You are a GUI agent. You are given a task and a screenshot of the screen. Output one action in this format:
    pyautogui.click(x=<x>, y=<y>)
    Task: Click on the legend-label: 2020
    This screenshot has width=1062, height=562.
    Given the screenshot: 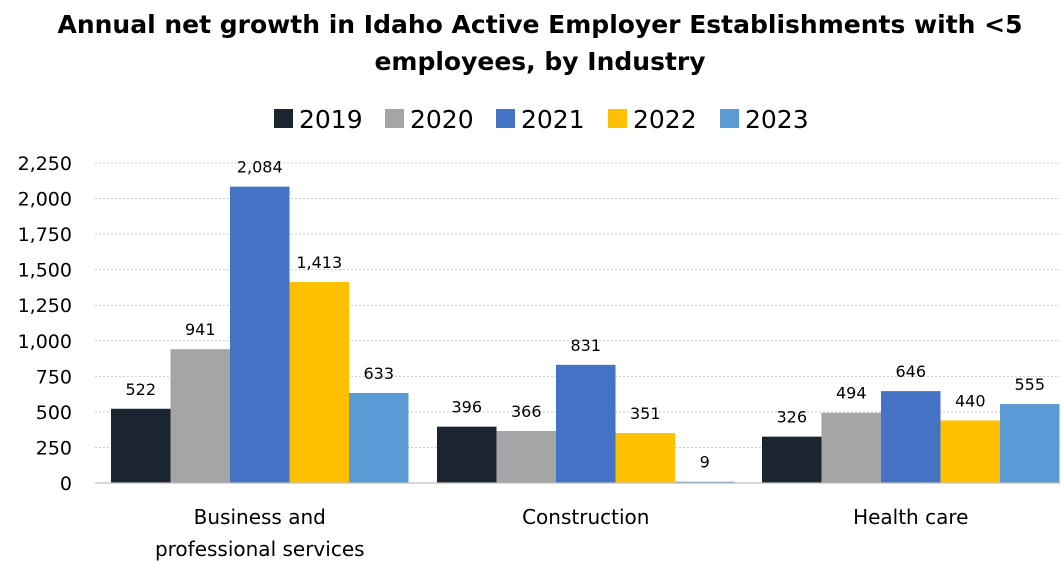 What is the action you would take?
    pyautogui.click(x=442, y=119)
    